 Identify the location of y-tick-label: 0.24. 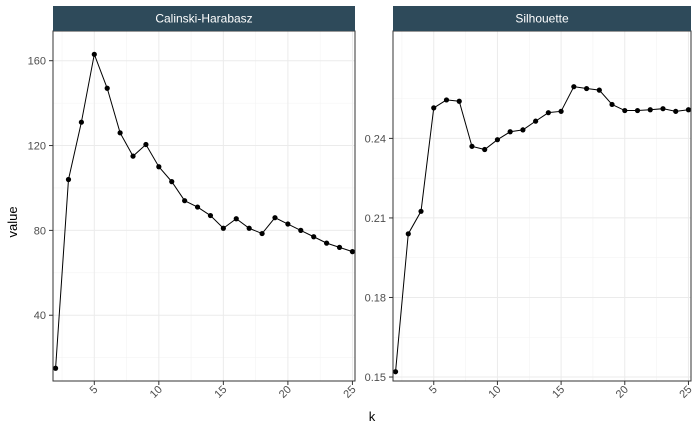
(375, 139).